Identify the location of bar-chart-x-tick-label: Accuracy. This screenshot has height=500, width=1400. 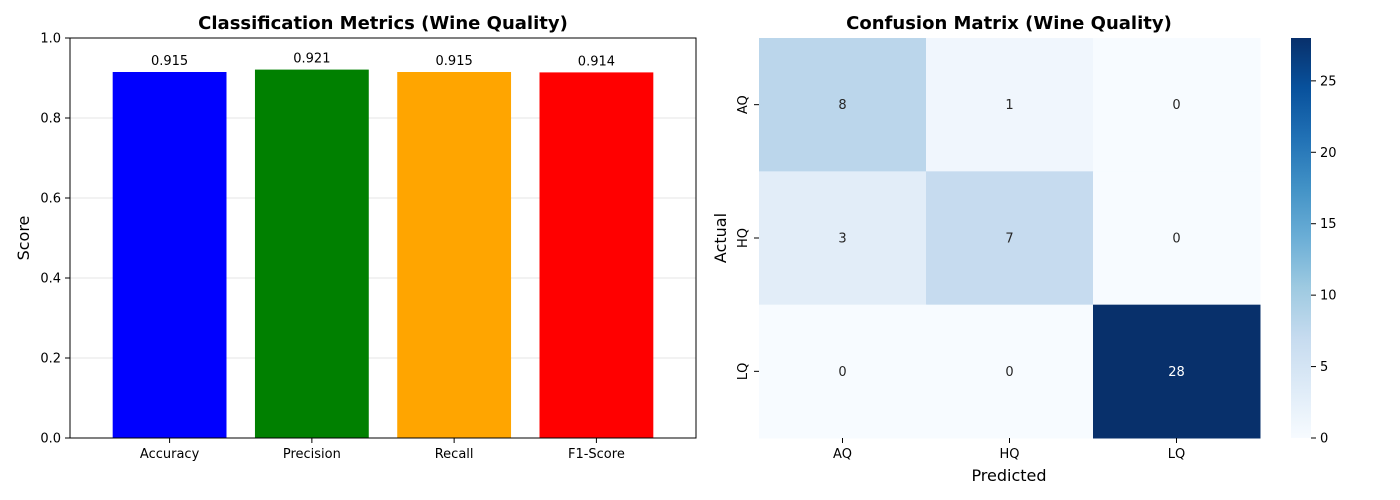
(170, 454).